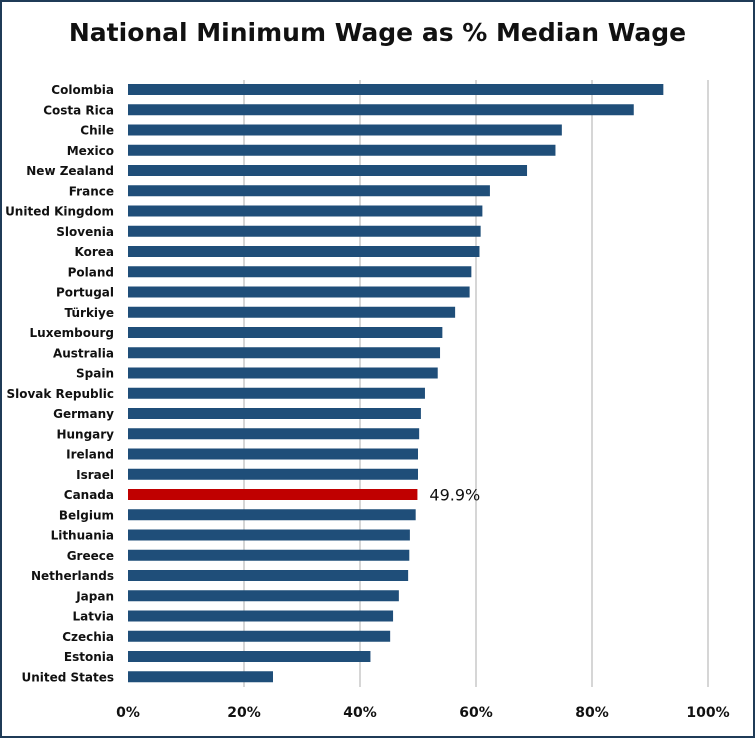 The height and width of the screenshot is (738, 755). What do you see at coordinates (249, 656) in the screenshot?
I see `bar-estonia` at bounding box center [249, 656].